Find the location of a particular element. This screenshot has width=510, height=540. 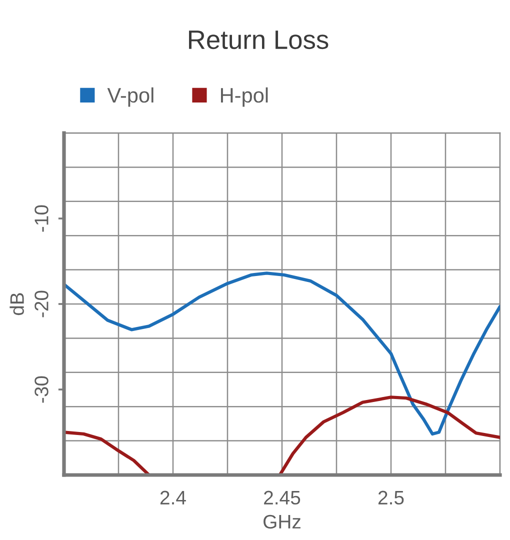

y-tick-label: -10 is located at coordinates (41, 218).